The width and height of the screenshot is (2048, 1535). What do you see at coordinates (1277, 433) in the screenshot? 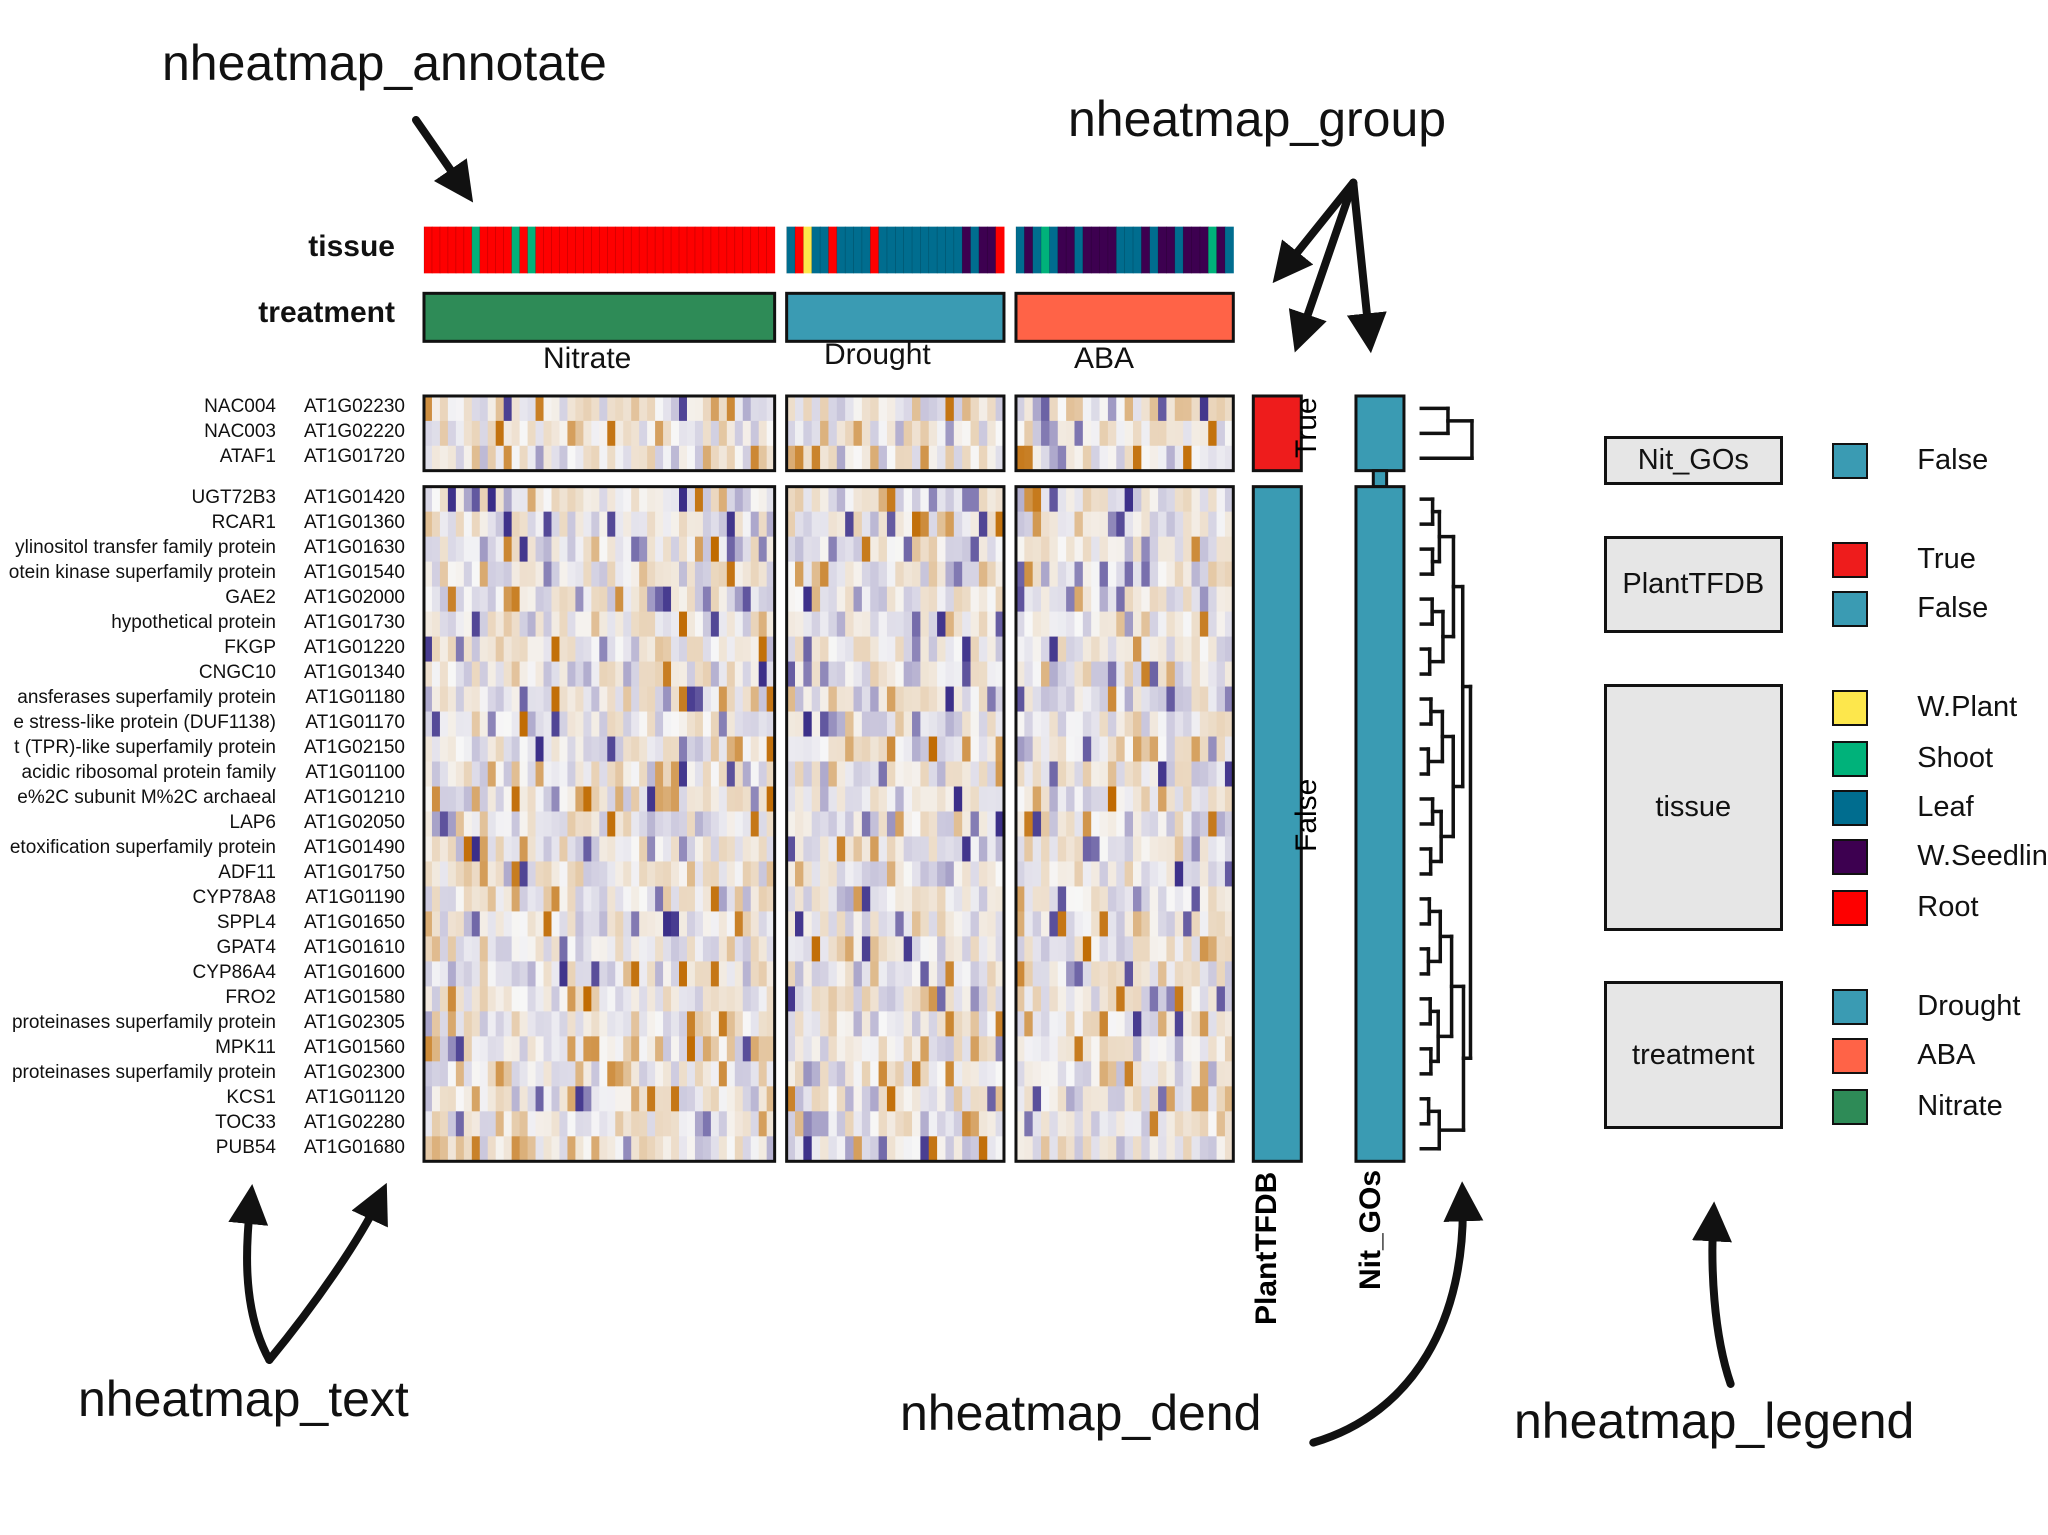
I see `plant-tfdb-true-bar` at bounding box center [1277, 433].